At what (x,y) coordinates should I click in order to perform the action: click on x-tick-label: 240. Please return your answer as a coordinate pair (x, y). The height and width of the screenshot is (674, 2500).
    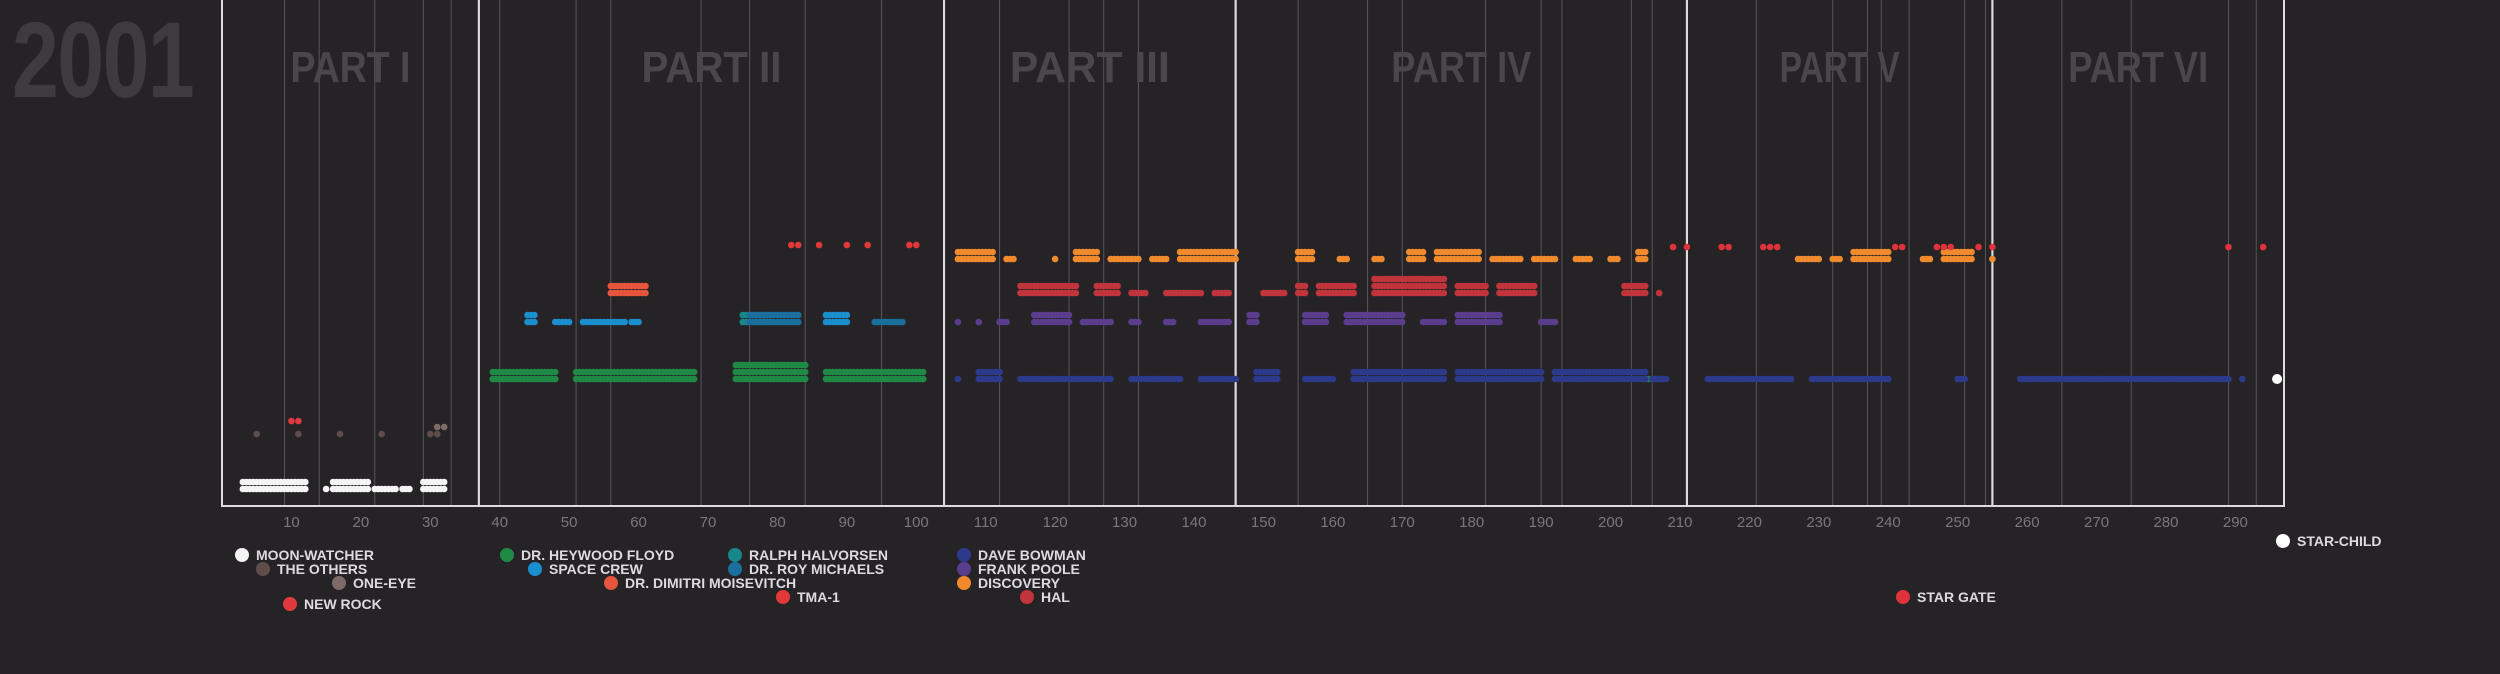
    Looking at the image, I should click on (1888, 522).